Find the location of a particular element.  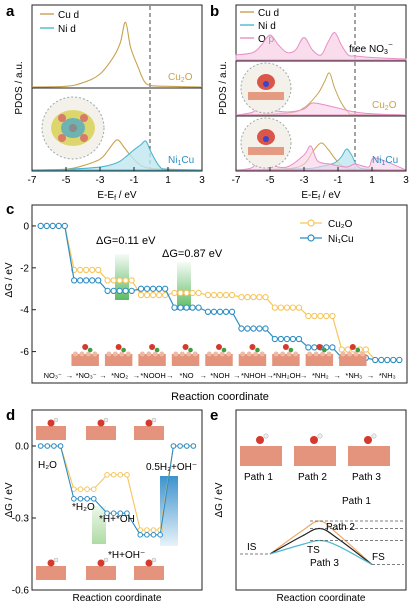

panel-a-xlabel: E-Ef / eV is located at coordinates (117, 196).